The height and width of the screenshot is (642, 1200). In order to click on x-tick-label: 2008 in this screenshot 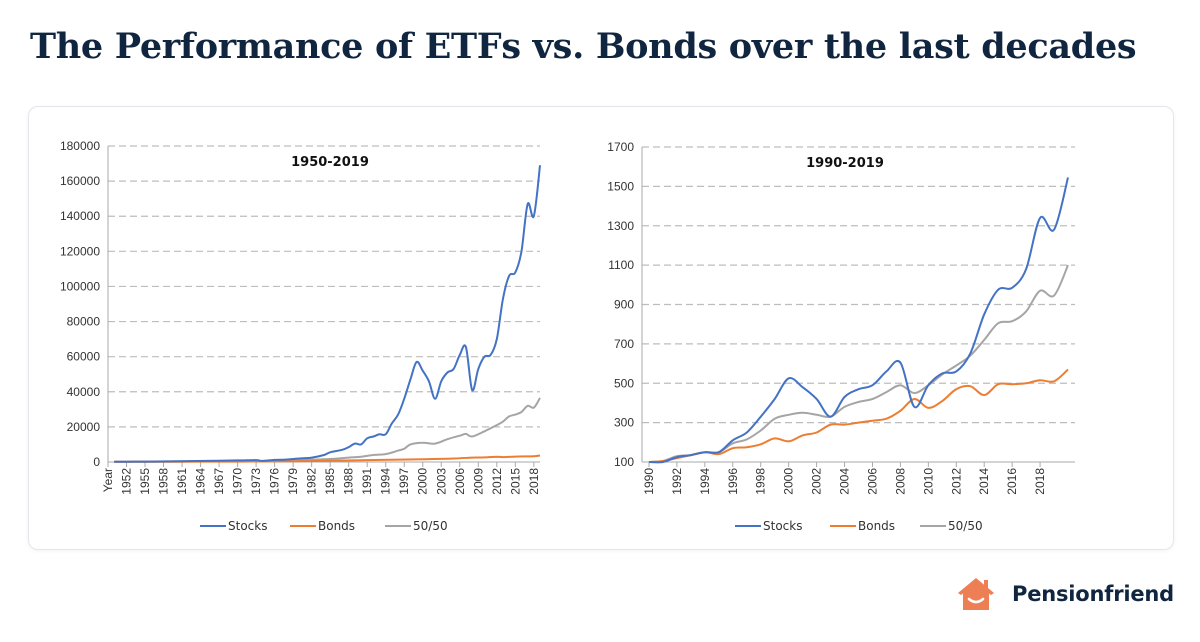, I will do `click(900, 481)`.